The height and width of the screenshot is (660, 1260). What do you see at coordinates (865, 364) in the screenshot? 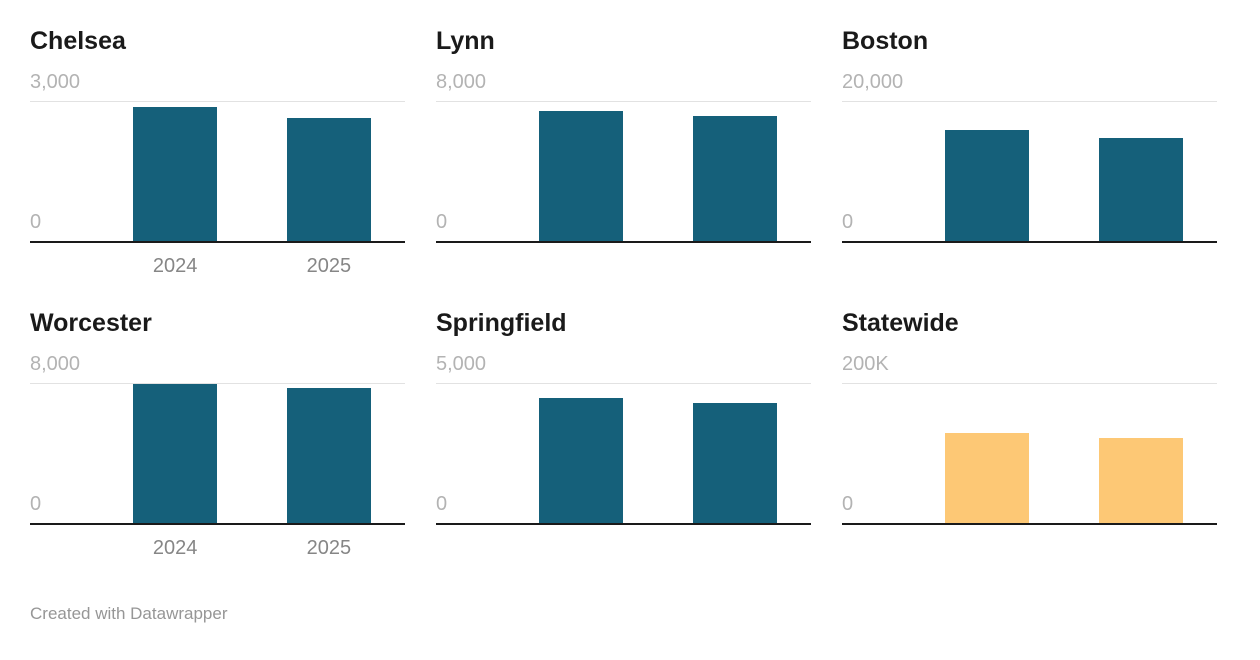
I see `y-axis-max-label: 200K` at bounding box center [865, 364].